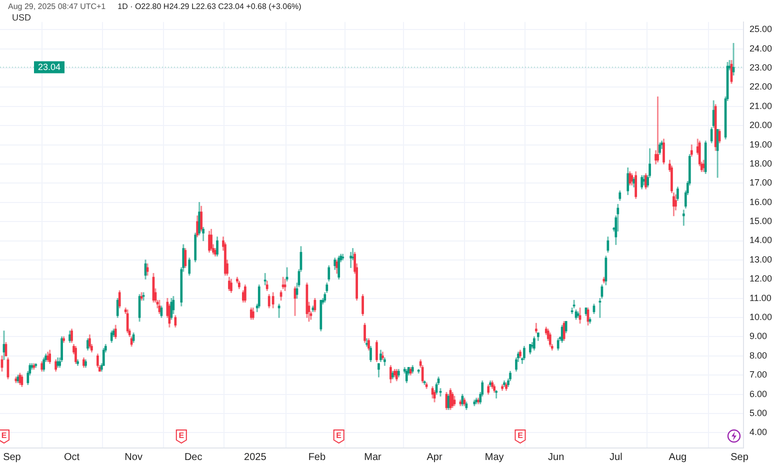 This screenshot has height=470, width=780. I want to click on ref-line-label: 23.04, so click(49, 67).